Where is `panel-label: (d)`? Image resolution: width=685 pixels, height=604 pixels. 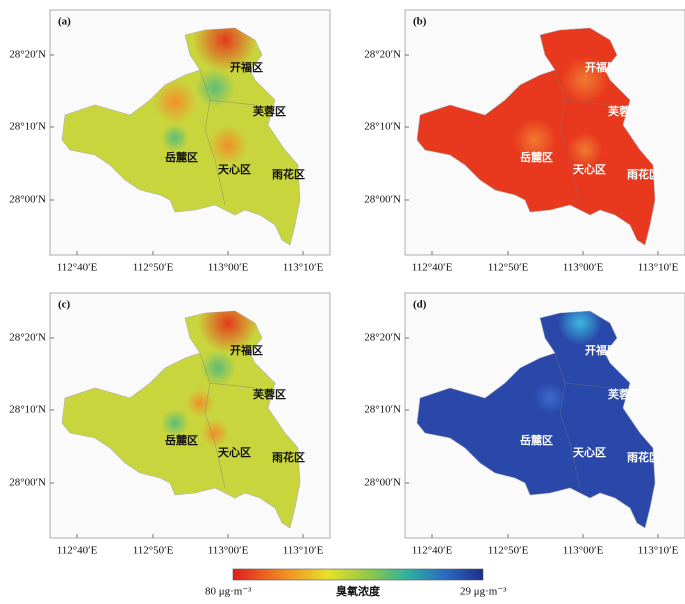
panel-label: (d) is located at coordinates (420, 305).